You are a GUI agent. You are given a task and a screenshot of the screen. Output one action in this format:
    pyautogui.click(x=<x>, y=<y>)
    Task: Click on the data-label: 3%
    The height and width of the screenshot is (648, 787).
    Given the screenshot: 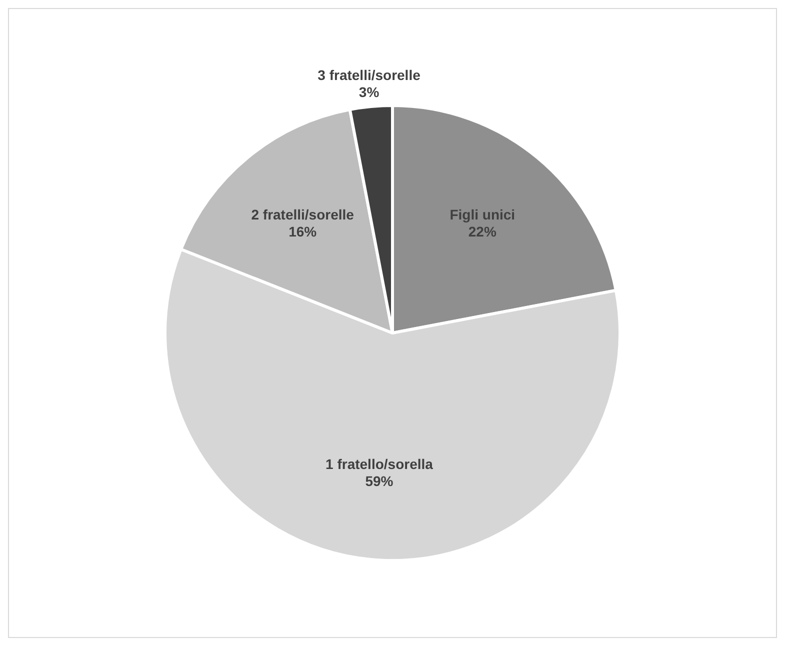 What is the action you would take?
    pyautogui.click(x=369, y=92)
    